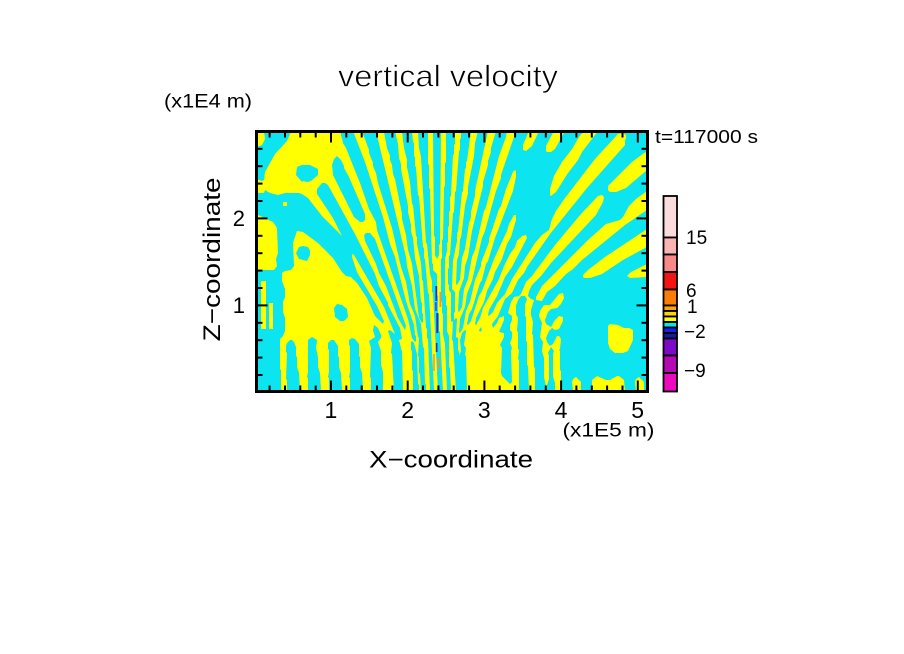  Describe the element at coordinates (609, 431) in the screenshot. I see `svg-text: (x1E5 m)` at that location.